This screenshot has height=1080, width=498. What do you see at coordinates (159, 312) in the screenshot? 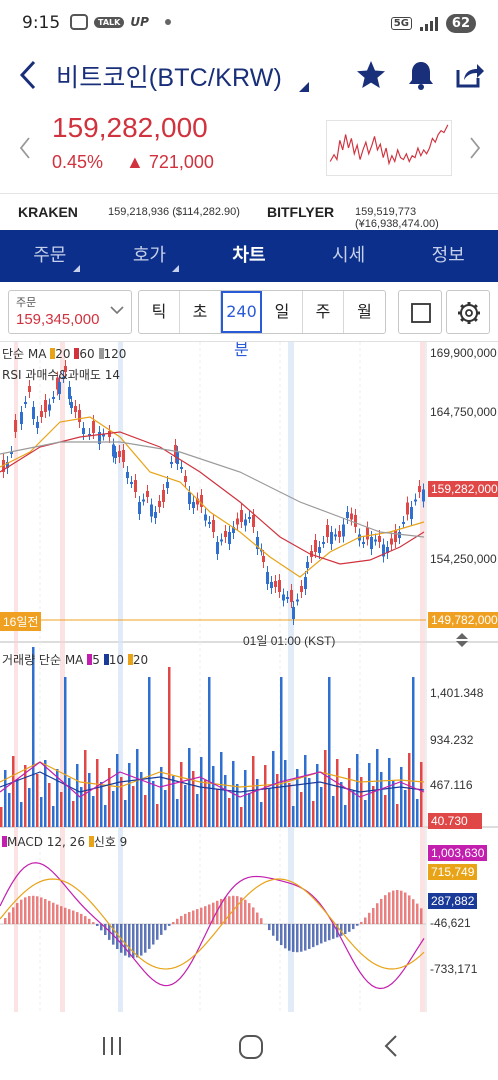
I see `period-tick: 틱` at bounding box center [159, 312].